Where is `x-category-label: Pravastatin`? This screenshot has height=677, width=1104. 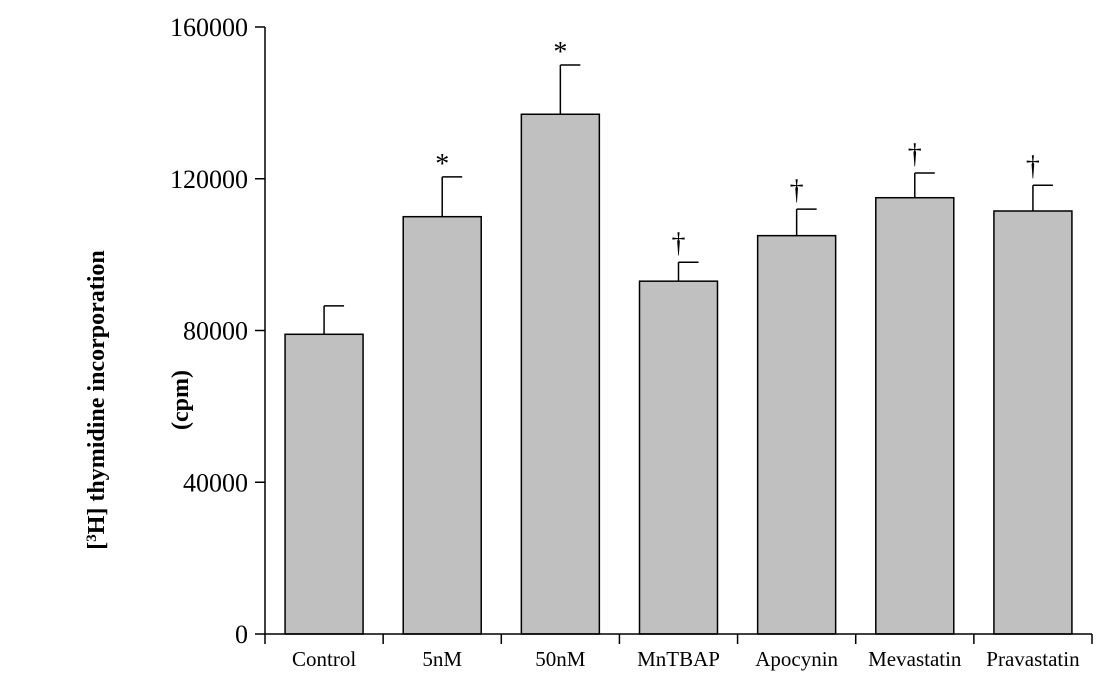
x-category-label: Pravastatin is located at coordinates (1033, 659).